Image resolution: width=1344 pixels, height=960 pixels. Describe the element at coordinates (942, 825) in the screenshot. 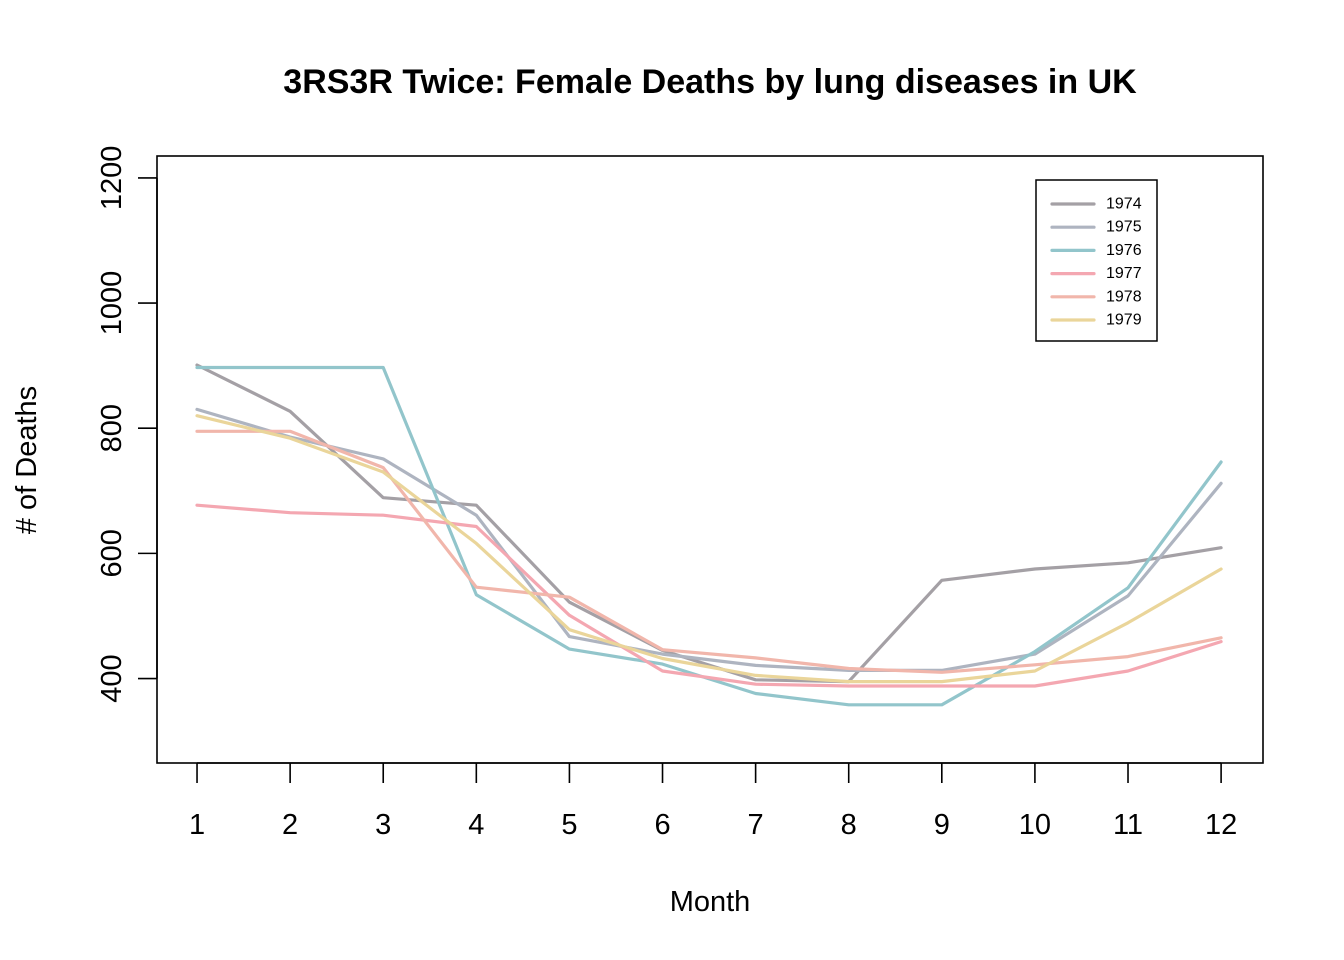

I see `x-tick-label: 9` at that location.